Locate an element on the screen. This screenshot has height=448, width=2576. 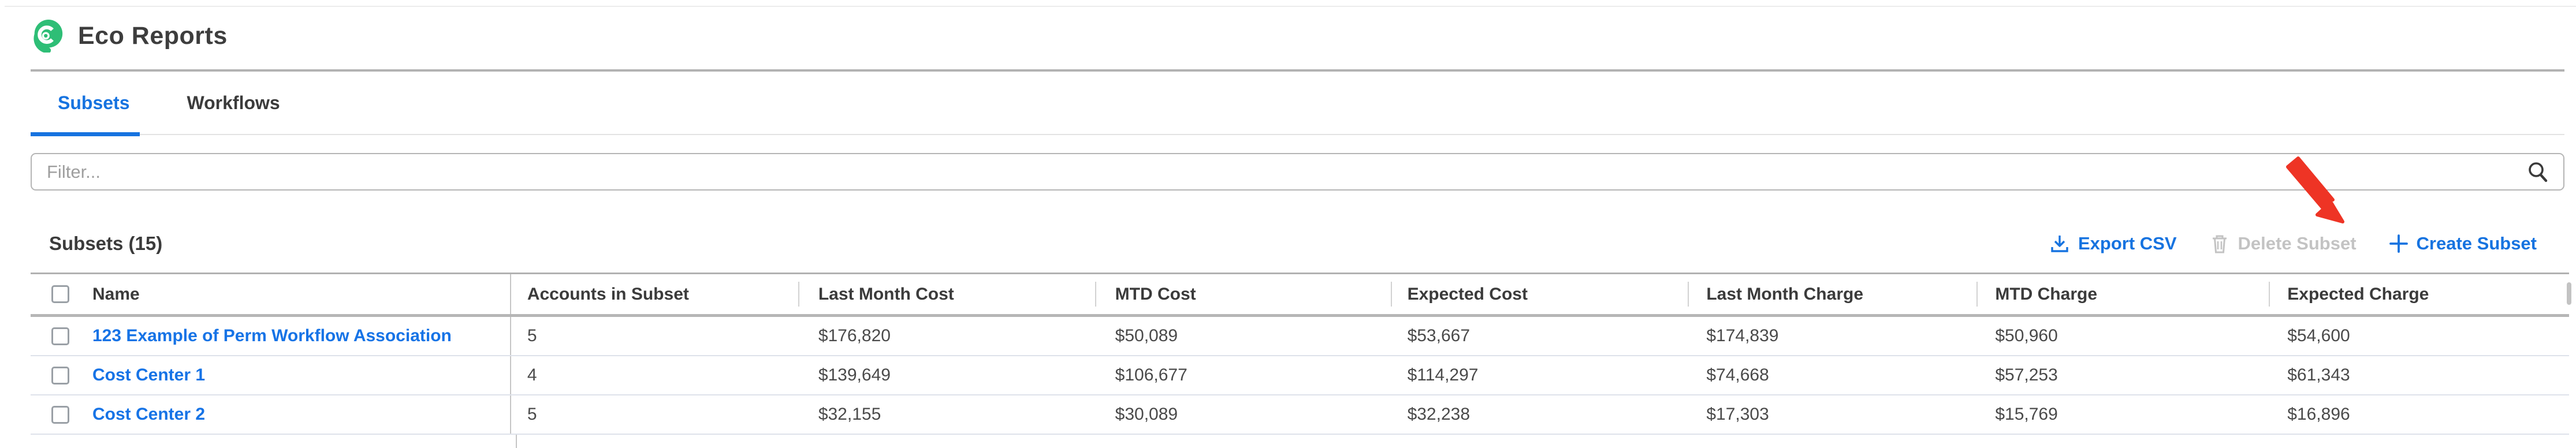
cell-mtd-cost: $50,089 is located at coordinates (1146, 335).